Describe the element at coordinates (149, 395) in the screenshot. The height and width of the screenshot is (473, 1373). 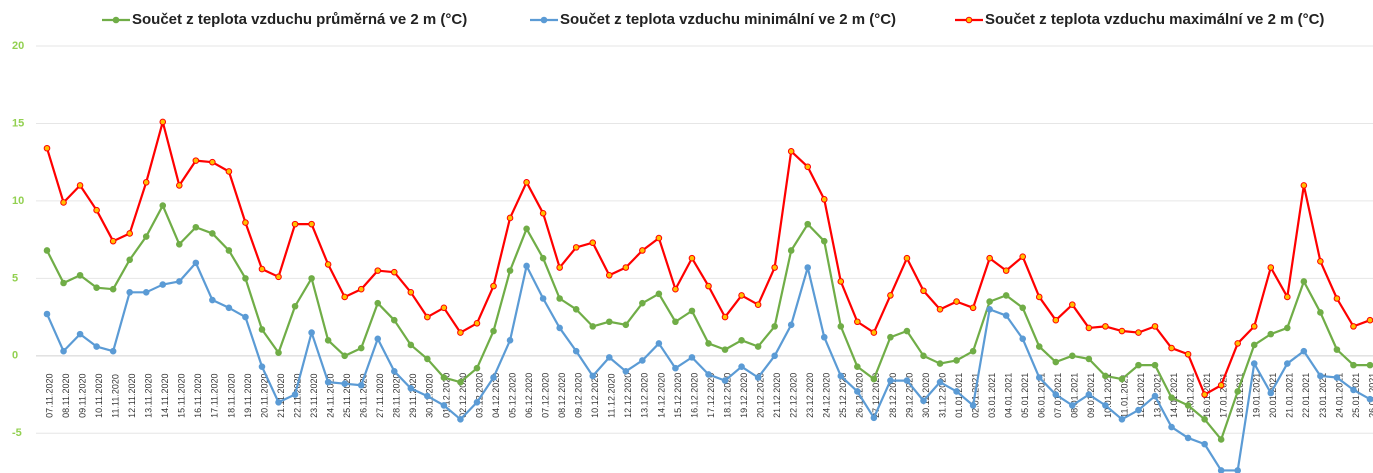
I see `x-tick-label: 13.11.2020` at that location.